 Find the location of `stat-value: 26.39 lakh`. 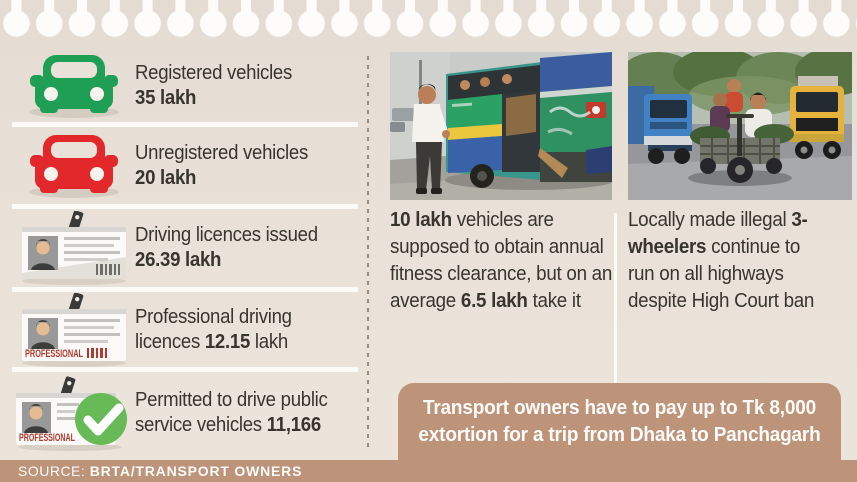

stat-value: 26.39 lakh is located at coordinates (178, 260).